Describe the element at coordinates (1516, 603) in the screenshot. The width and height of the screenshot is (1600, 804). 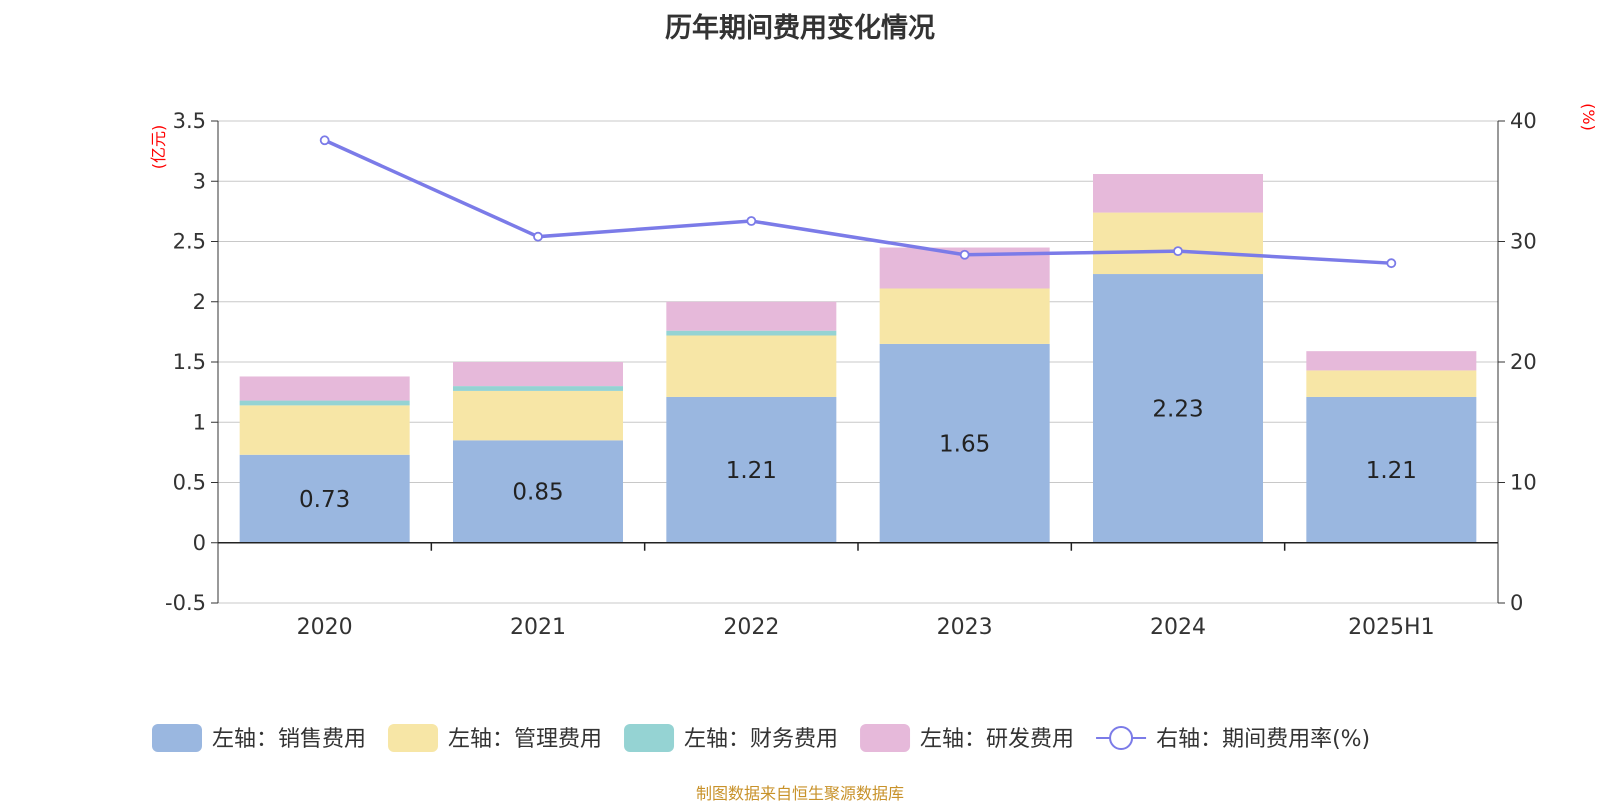
I see `right-axis-tick-label: 0` at that location.